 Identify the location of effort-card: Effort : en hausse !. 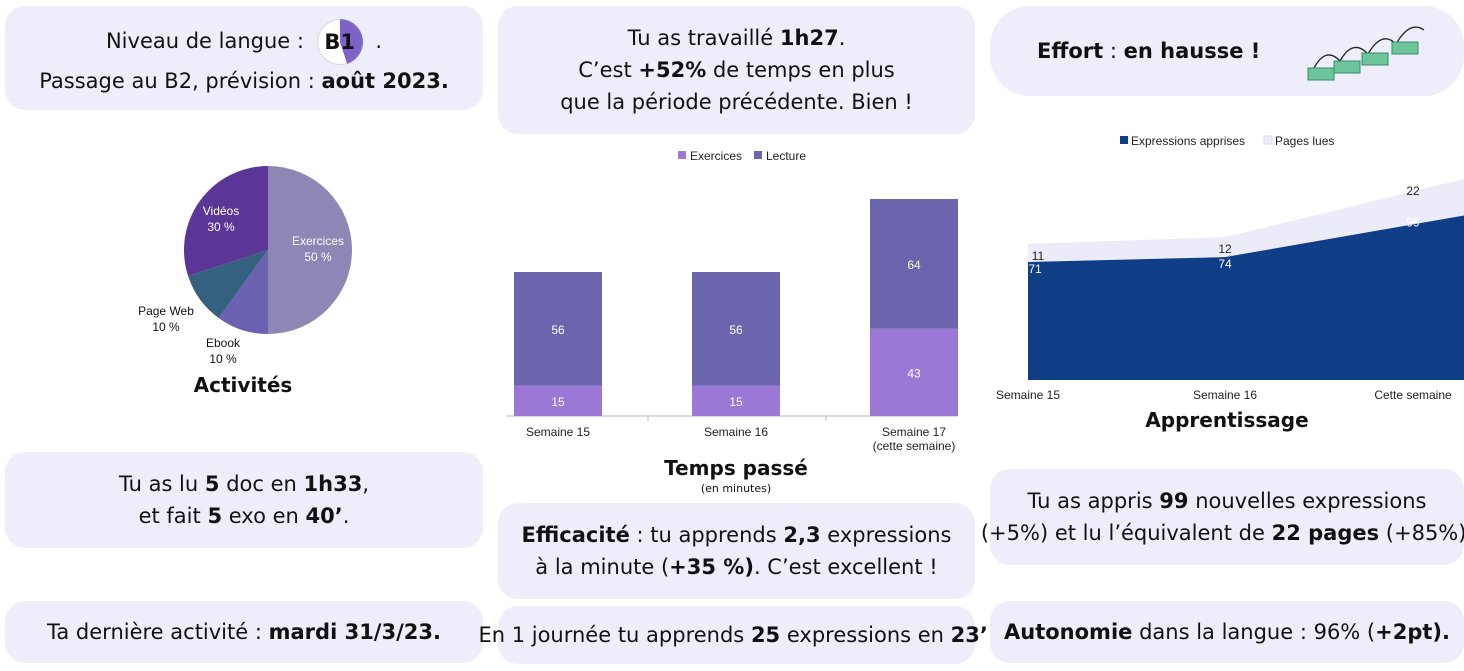
(1227, 51).